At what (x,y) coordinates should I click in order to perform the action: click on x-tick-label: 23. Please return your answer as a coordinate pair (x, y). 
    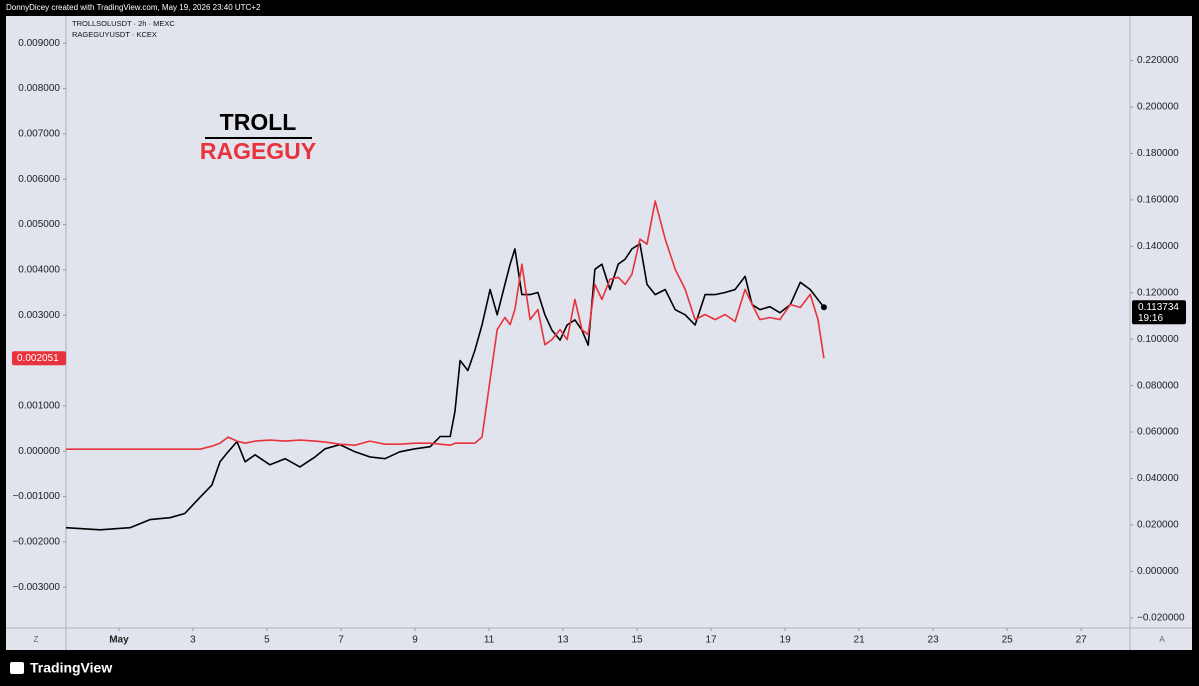
    Looking at the image, I should click on (934, 640).